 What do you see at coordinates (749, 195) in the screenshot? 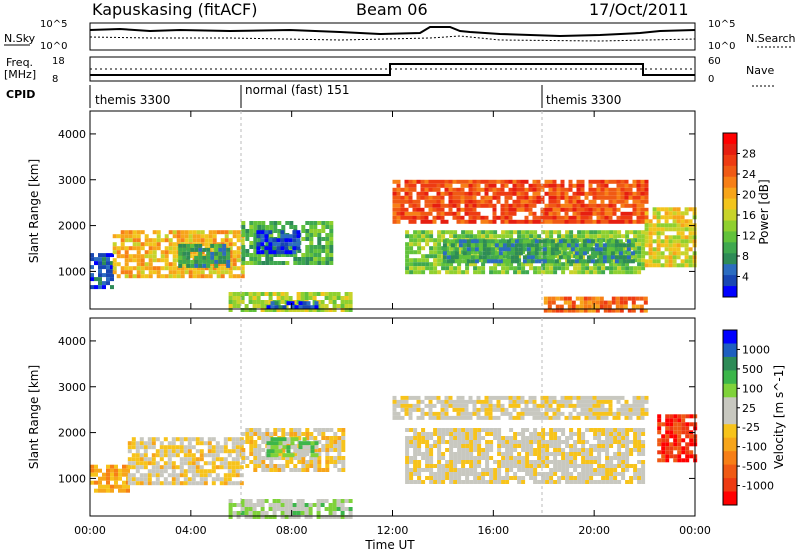
I see `colorbar-tick-label: 20` at bounding box center [749, 195].